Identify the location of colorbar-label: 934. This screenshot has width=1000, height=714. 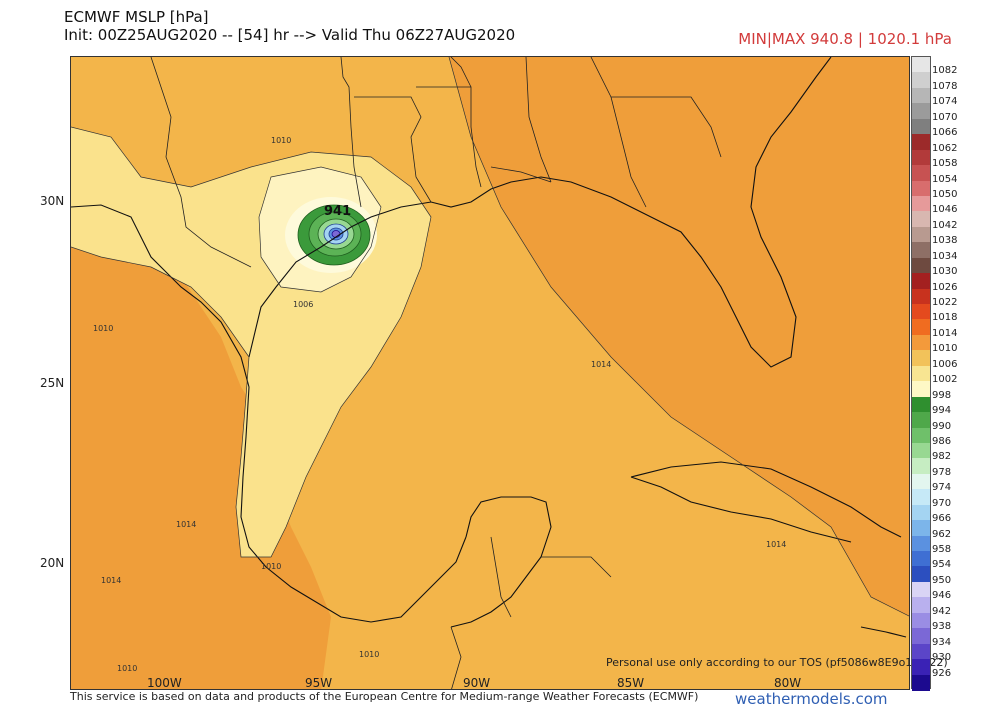
(942, 642).